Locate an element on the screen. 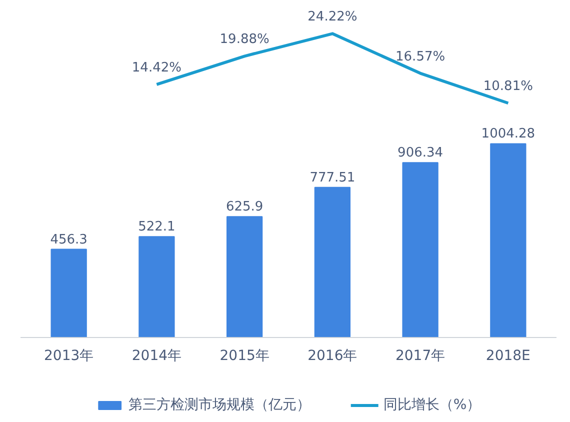 This screenshot has height=422, width=570. data-label: 456.3 is located at coordinates (69, 240).